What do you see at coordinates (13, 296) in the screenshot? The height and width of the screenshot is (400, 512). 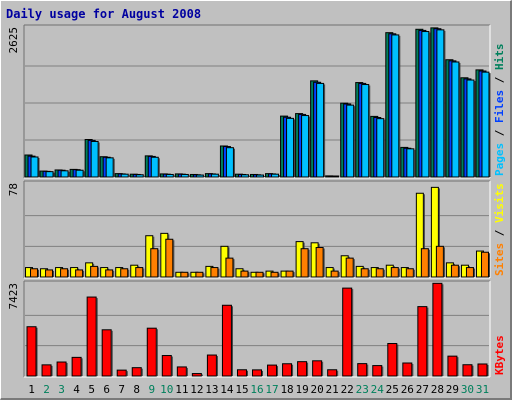 I see `scale-label: 7423` at bounding box center [13, 296].